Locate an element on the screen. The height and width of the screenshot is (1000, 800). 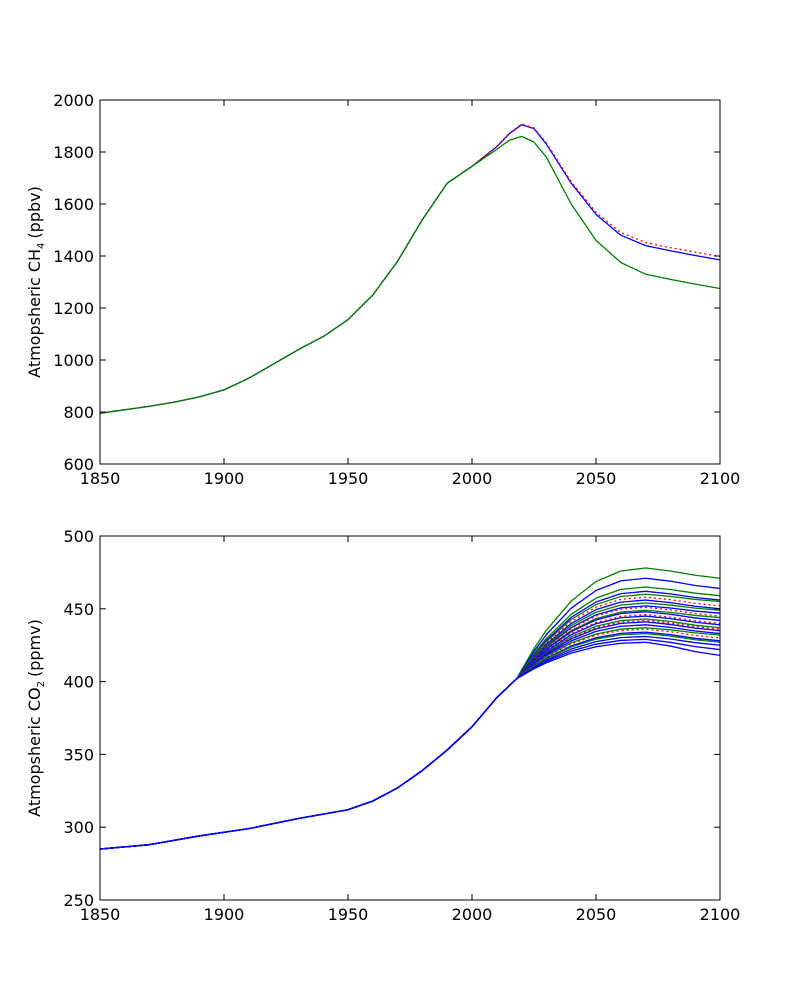
y-axis-label: Atmopsheric CH4(ppbv) is located at coordinates (36, 282).